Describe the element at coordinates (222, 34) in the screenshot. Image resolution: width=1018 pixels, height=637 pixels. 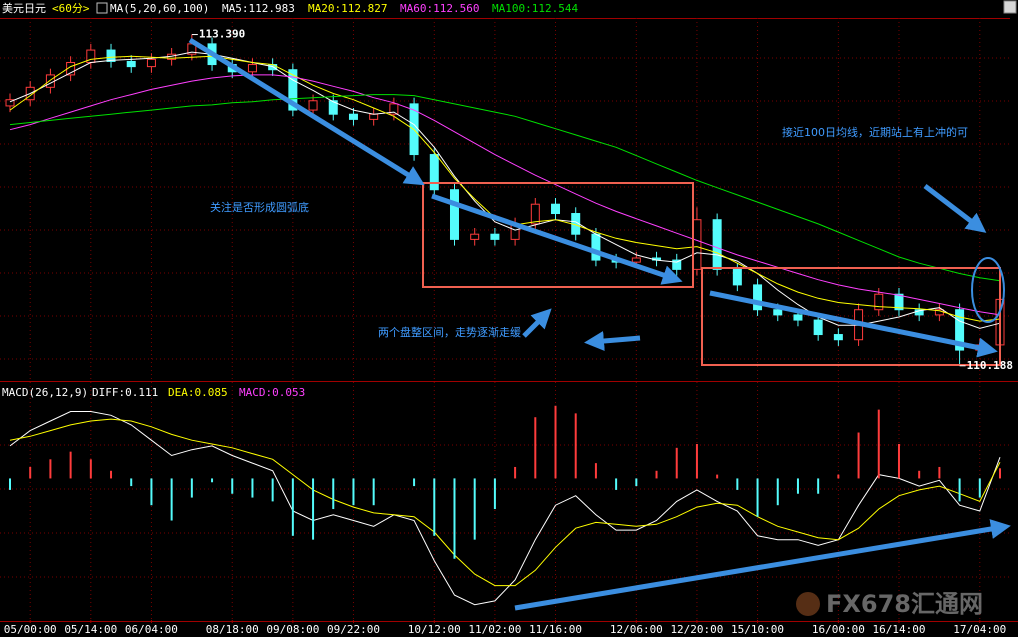
I see `price-label: 113.390` at that location.